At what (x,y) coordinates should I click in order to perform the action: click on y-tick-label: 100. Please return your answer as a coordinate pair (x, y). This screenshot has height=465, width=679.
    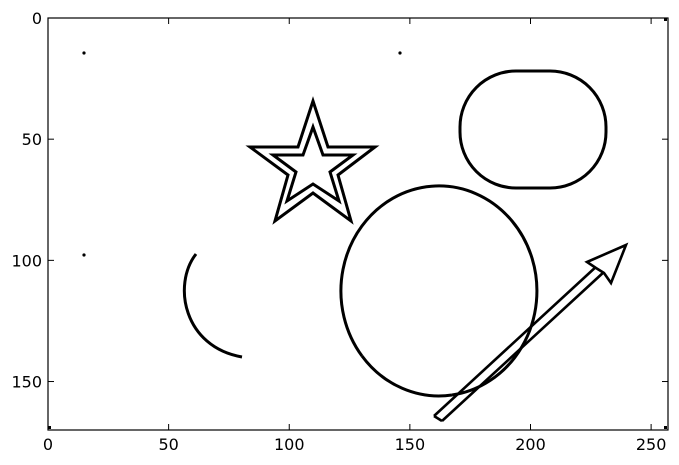
    Looking at the image, I should click on (26, 260).